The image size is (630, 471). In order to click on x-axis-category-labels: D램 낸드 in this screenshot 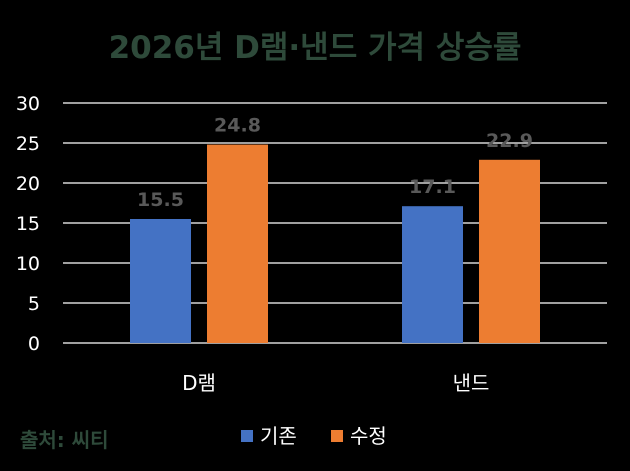, I will do `click(335, 383)`.